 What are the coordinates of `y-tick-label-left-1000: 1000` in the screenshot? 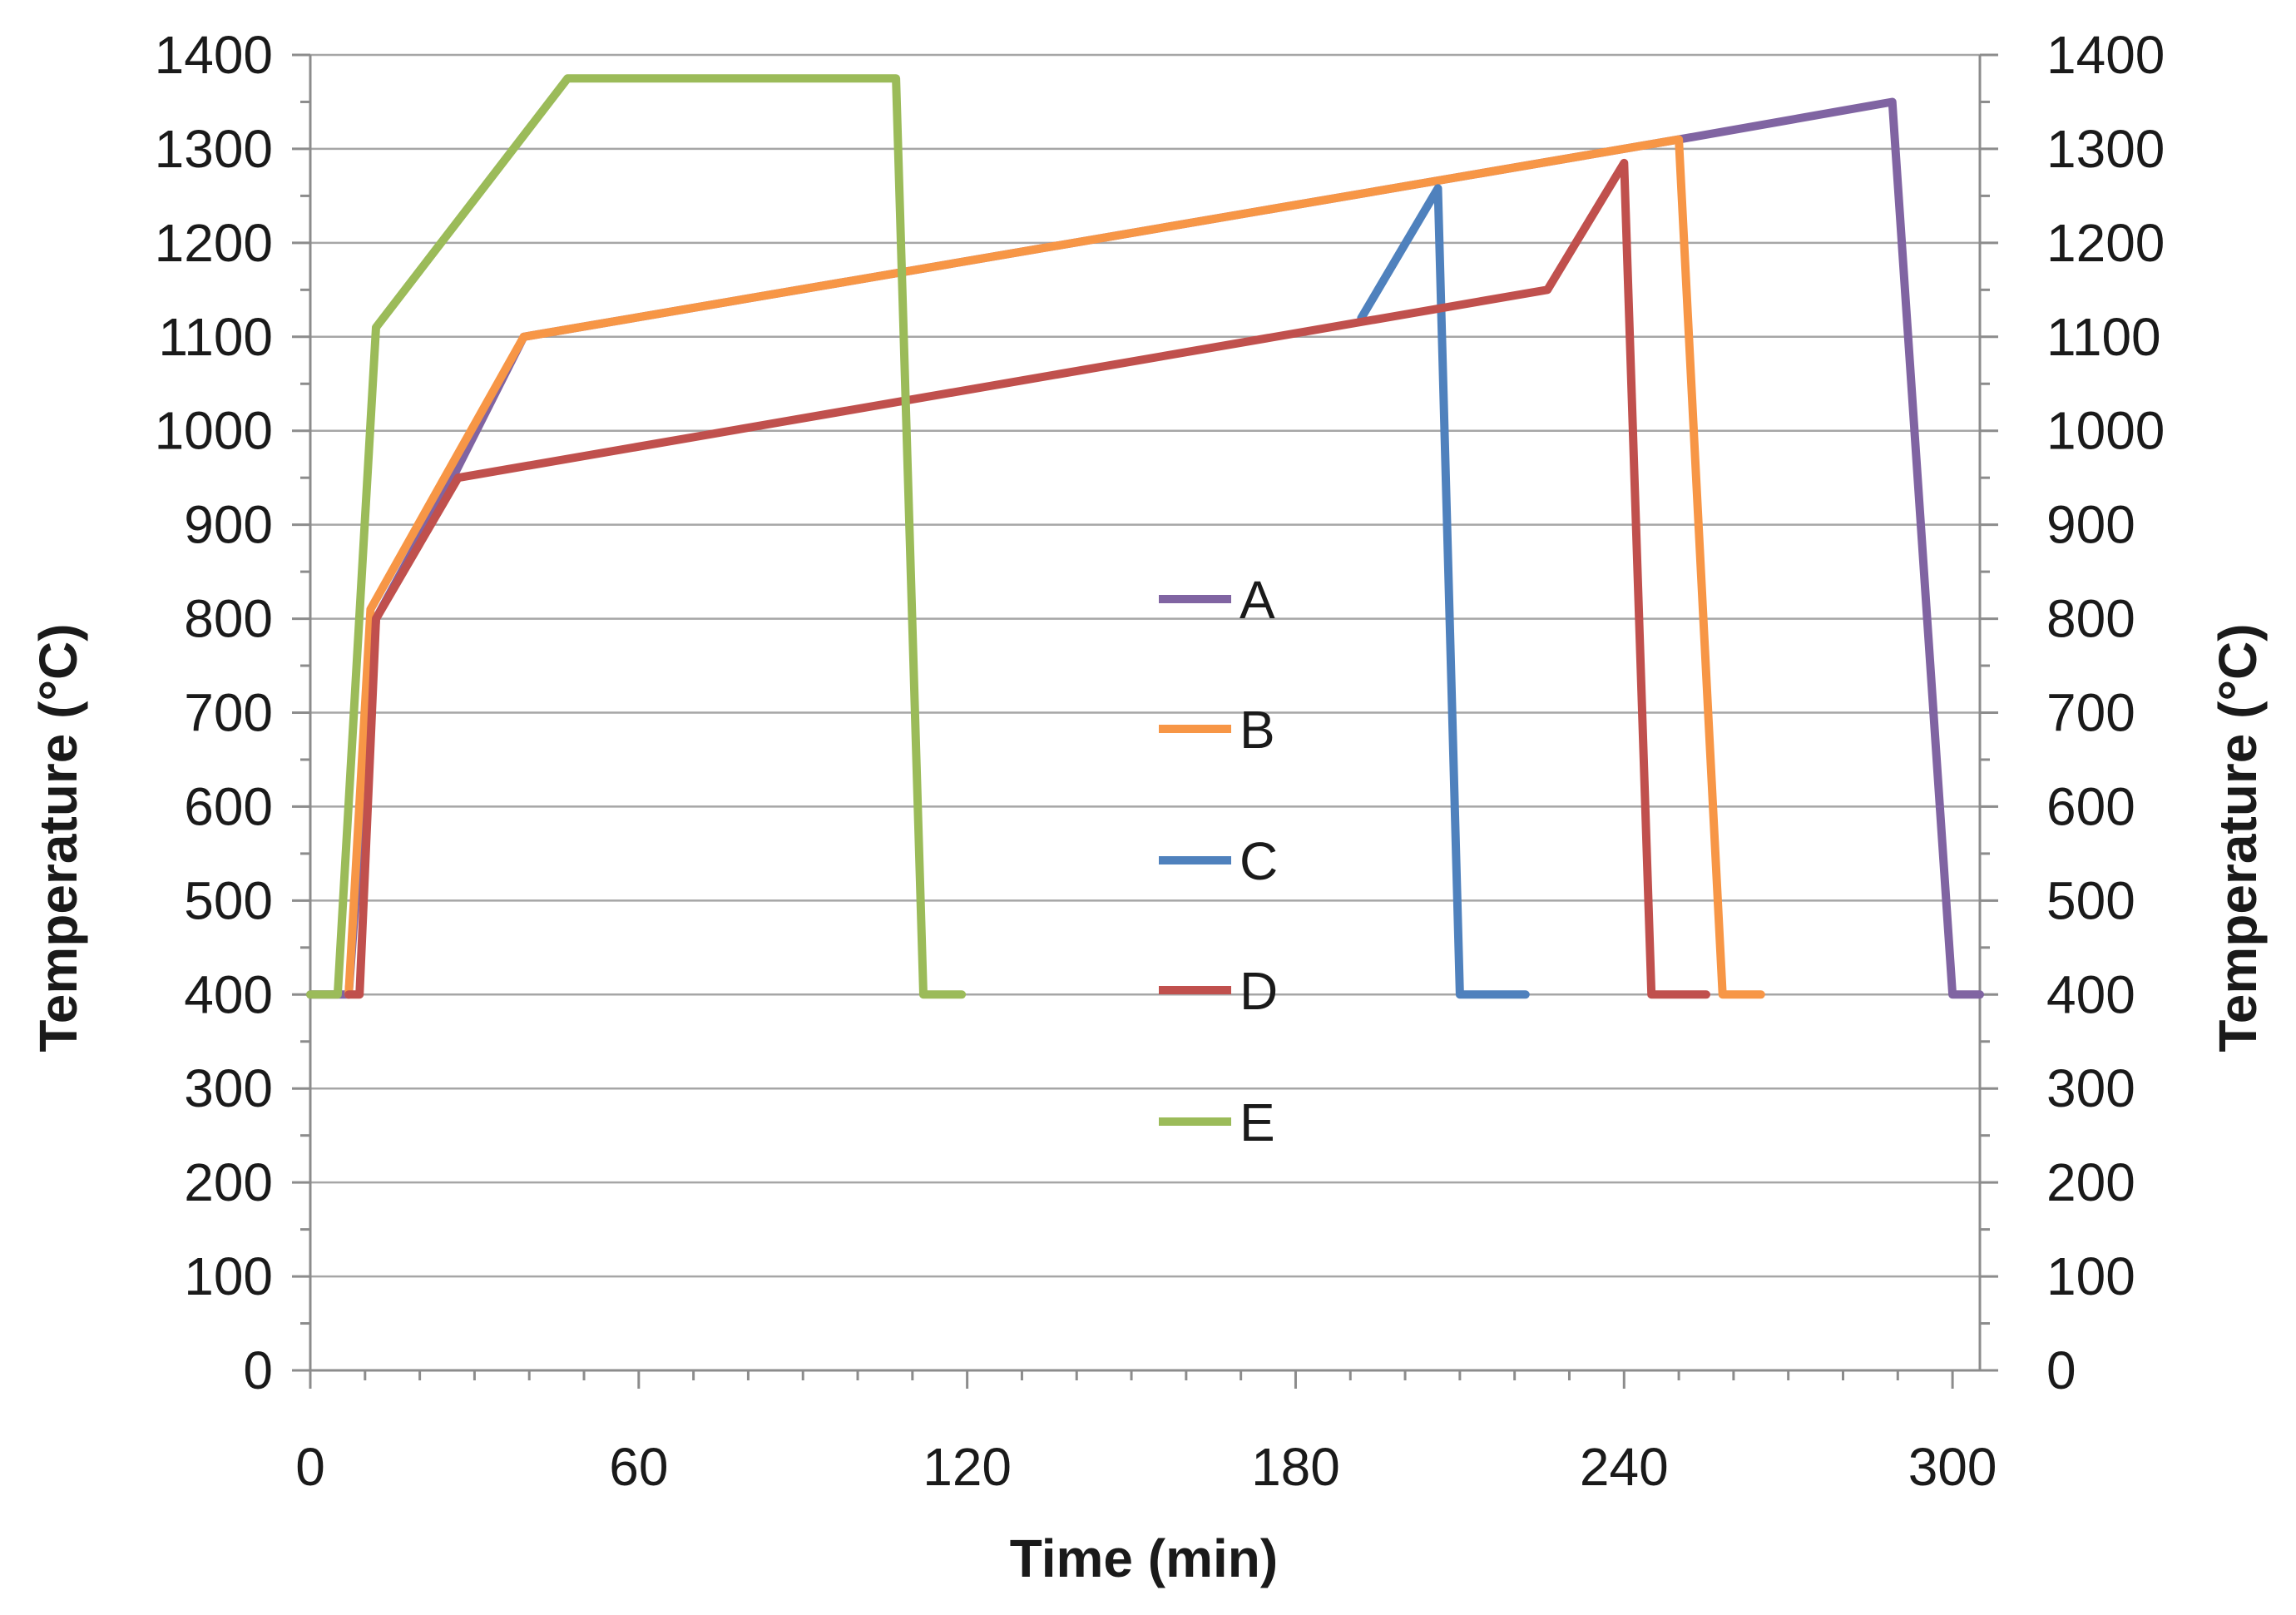 It's located at (214, 431).